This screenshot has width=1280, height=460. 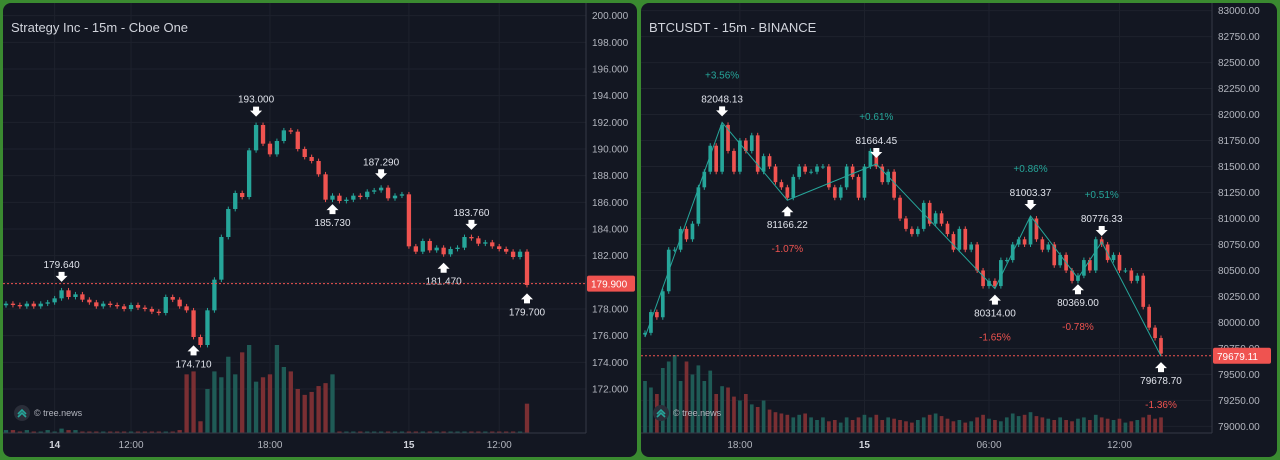 I want to click on y-tick-label: 192.000, so click(x=610, y=123).